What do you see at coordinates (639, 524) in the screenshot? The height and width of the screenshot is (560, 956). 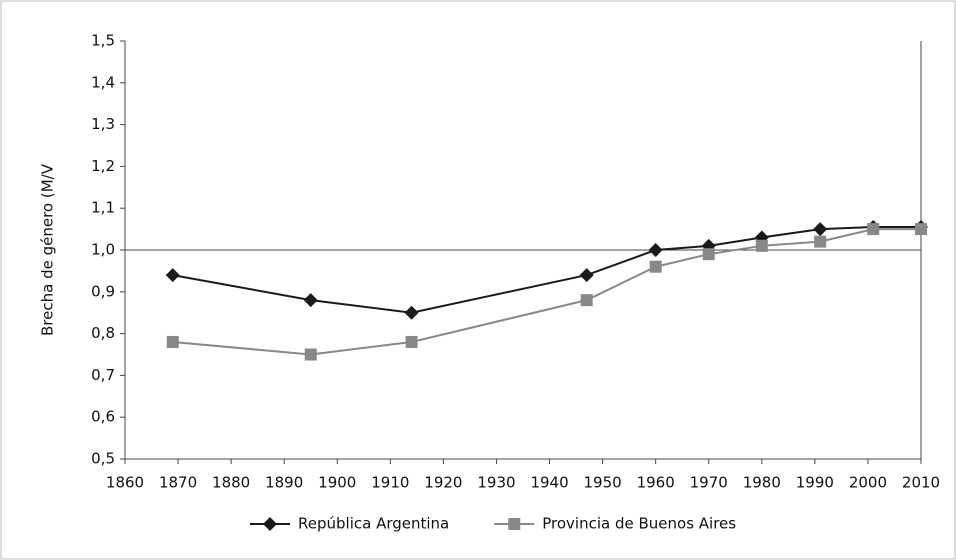 I see `legend-label: Provincia de Buenos Aires` at bounding box center [639, 524].